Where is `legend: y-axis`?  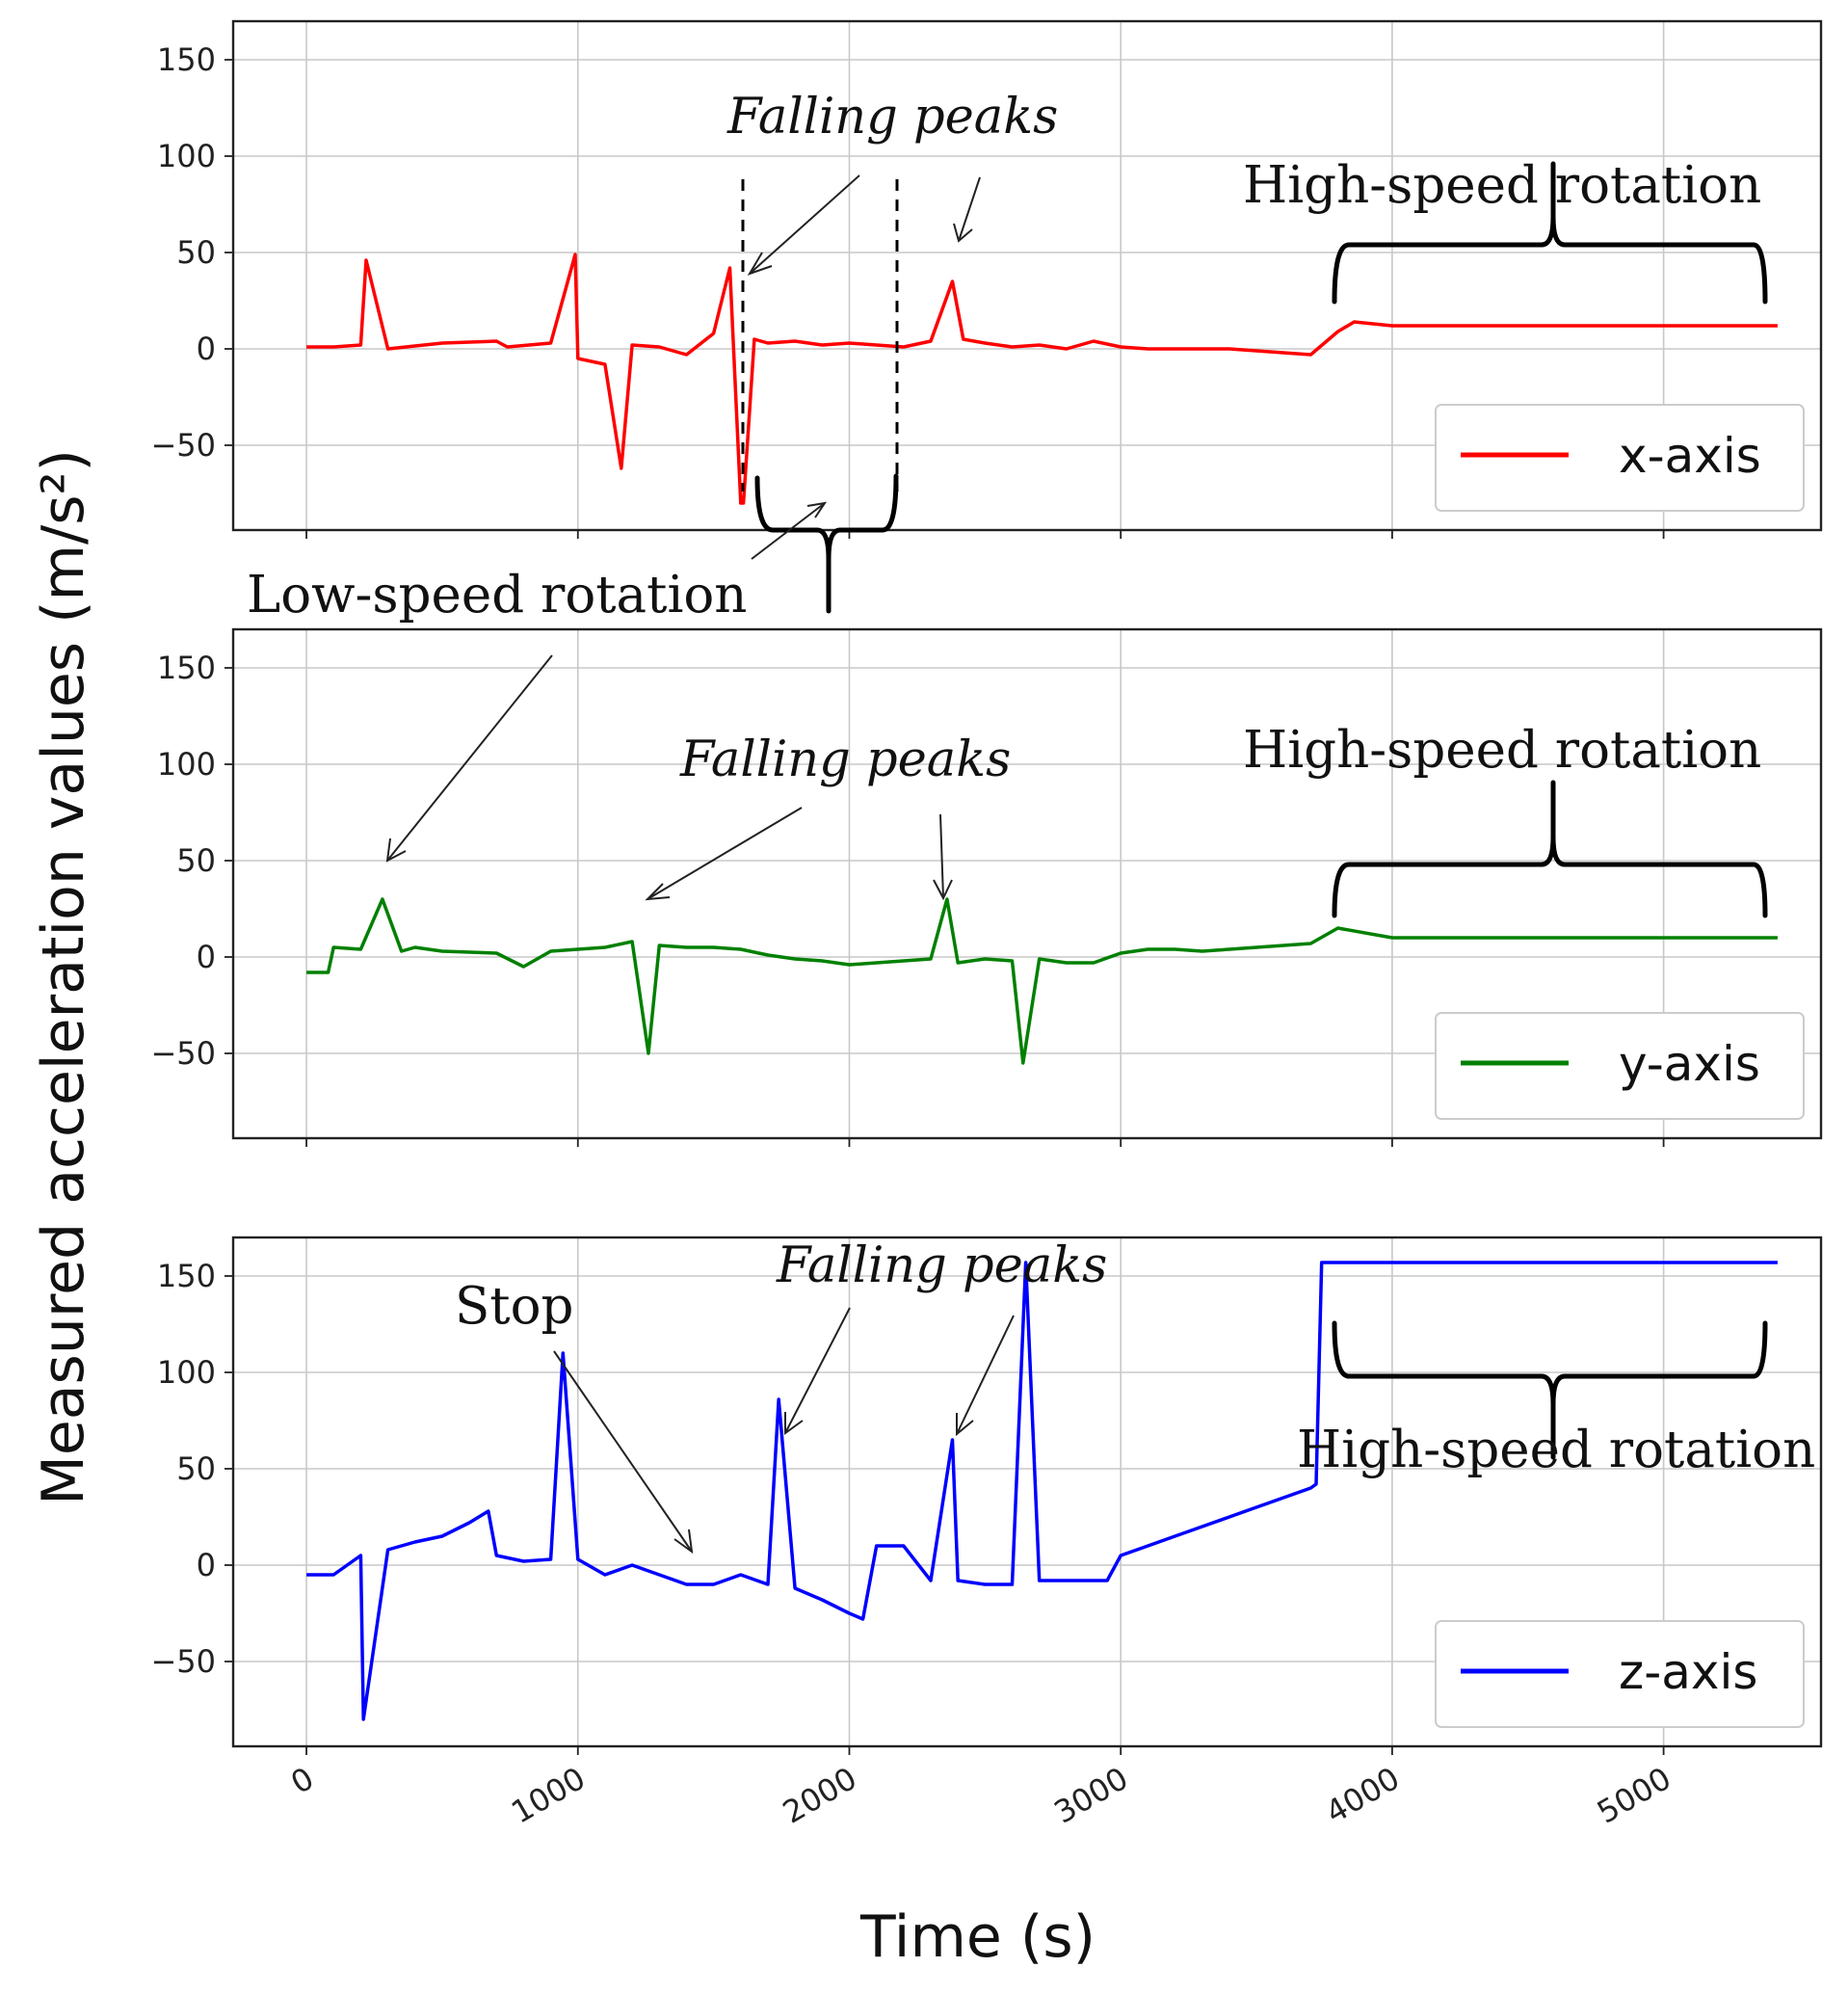
legend: y-axis is located at coordinates (1620, 1066).